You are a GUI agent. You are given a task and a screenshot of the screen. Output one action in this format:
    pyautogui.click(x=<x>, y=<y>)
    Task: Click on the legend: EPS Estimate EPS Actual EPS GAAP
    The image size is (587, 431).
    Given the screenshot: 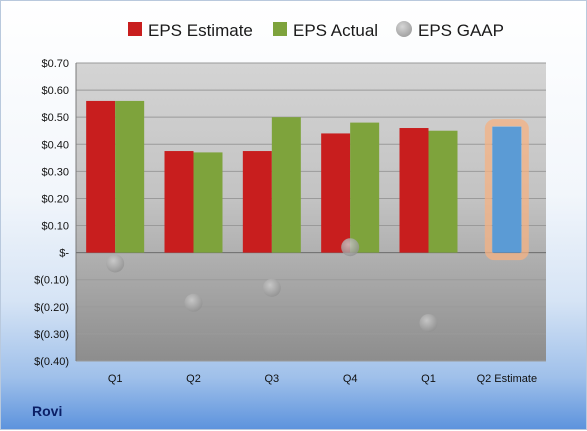 What is the action you would take?
    pyautogui.click(x=316, y=30)
    